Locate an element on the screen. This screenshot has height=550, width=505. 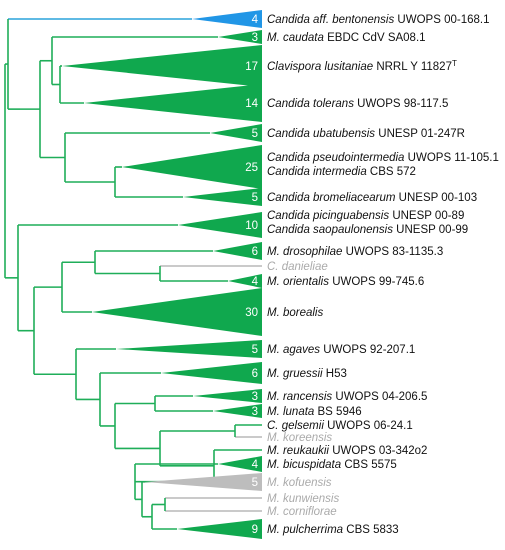
clade-t24 is located at coordinates (219, 529).